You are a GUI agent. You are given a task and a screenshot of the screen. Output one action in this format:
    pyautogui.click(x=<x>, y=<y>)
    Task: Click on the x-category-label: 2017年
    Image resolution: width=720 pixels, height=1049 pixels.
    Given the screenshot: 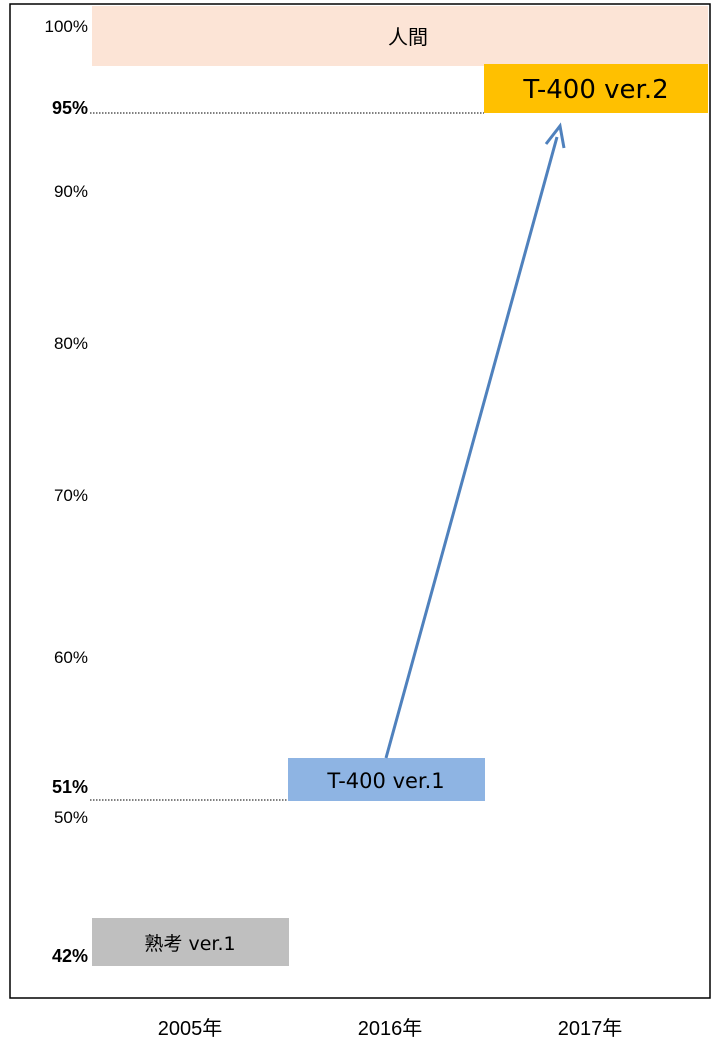 What is the action you would take?
    pyautogui.click(x=590, y=1028)
    